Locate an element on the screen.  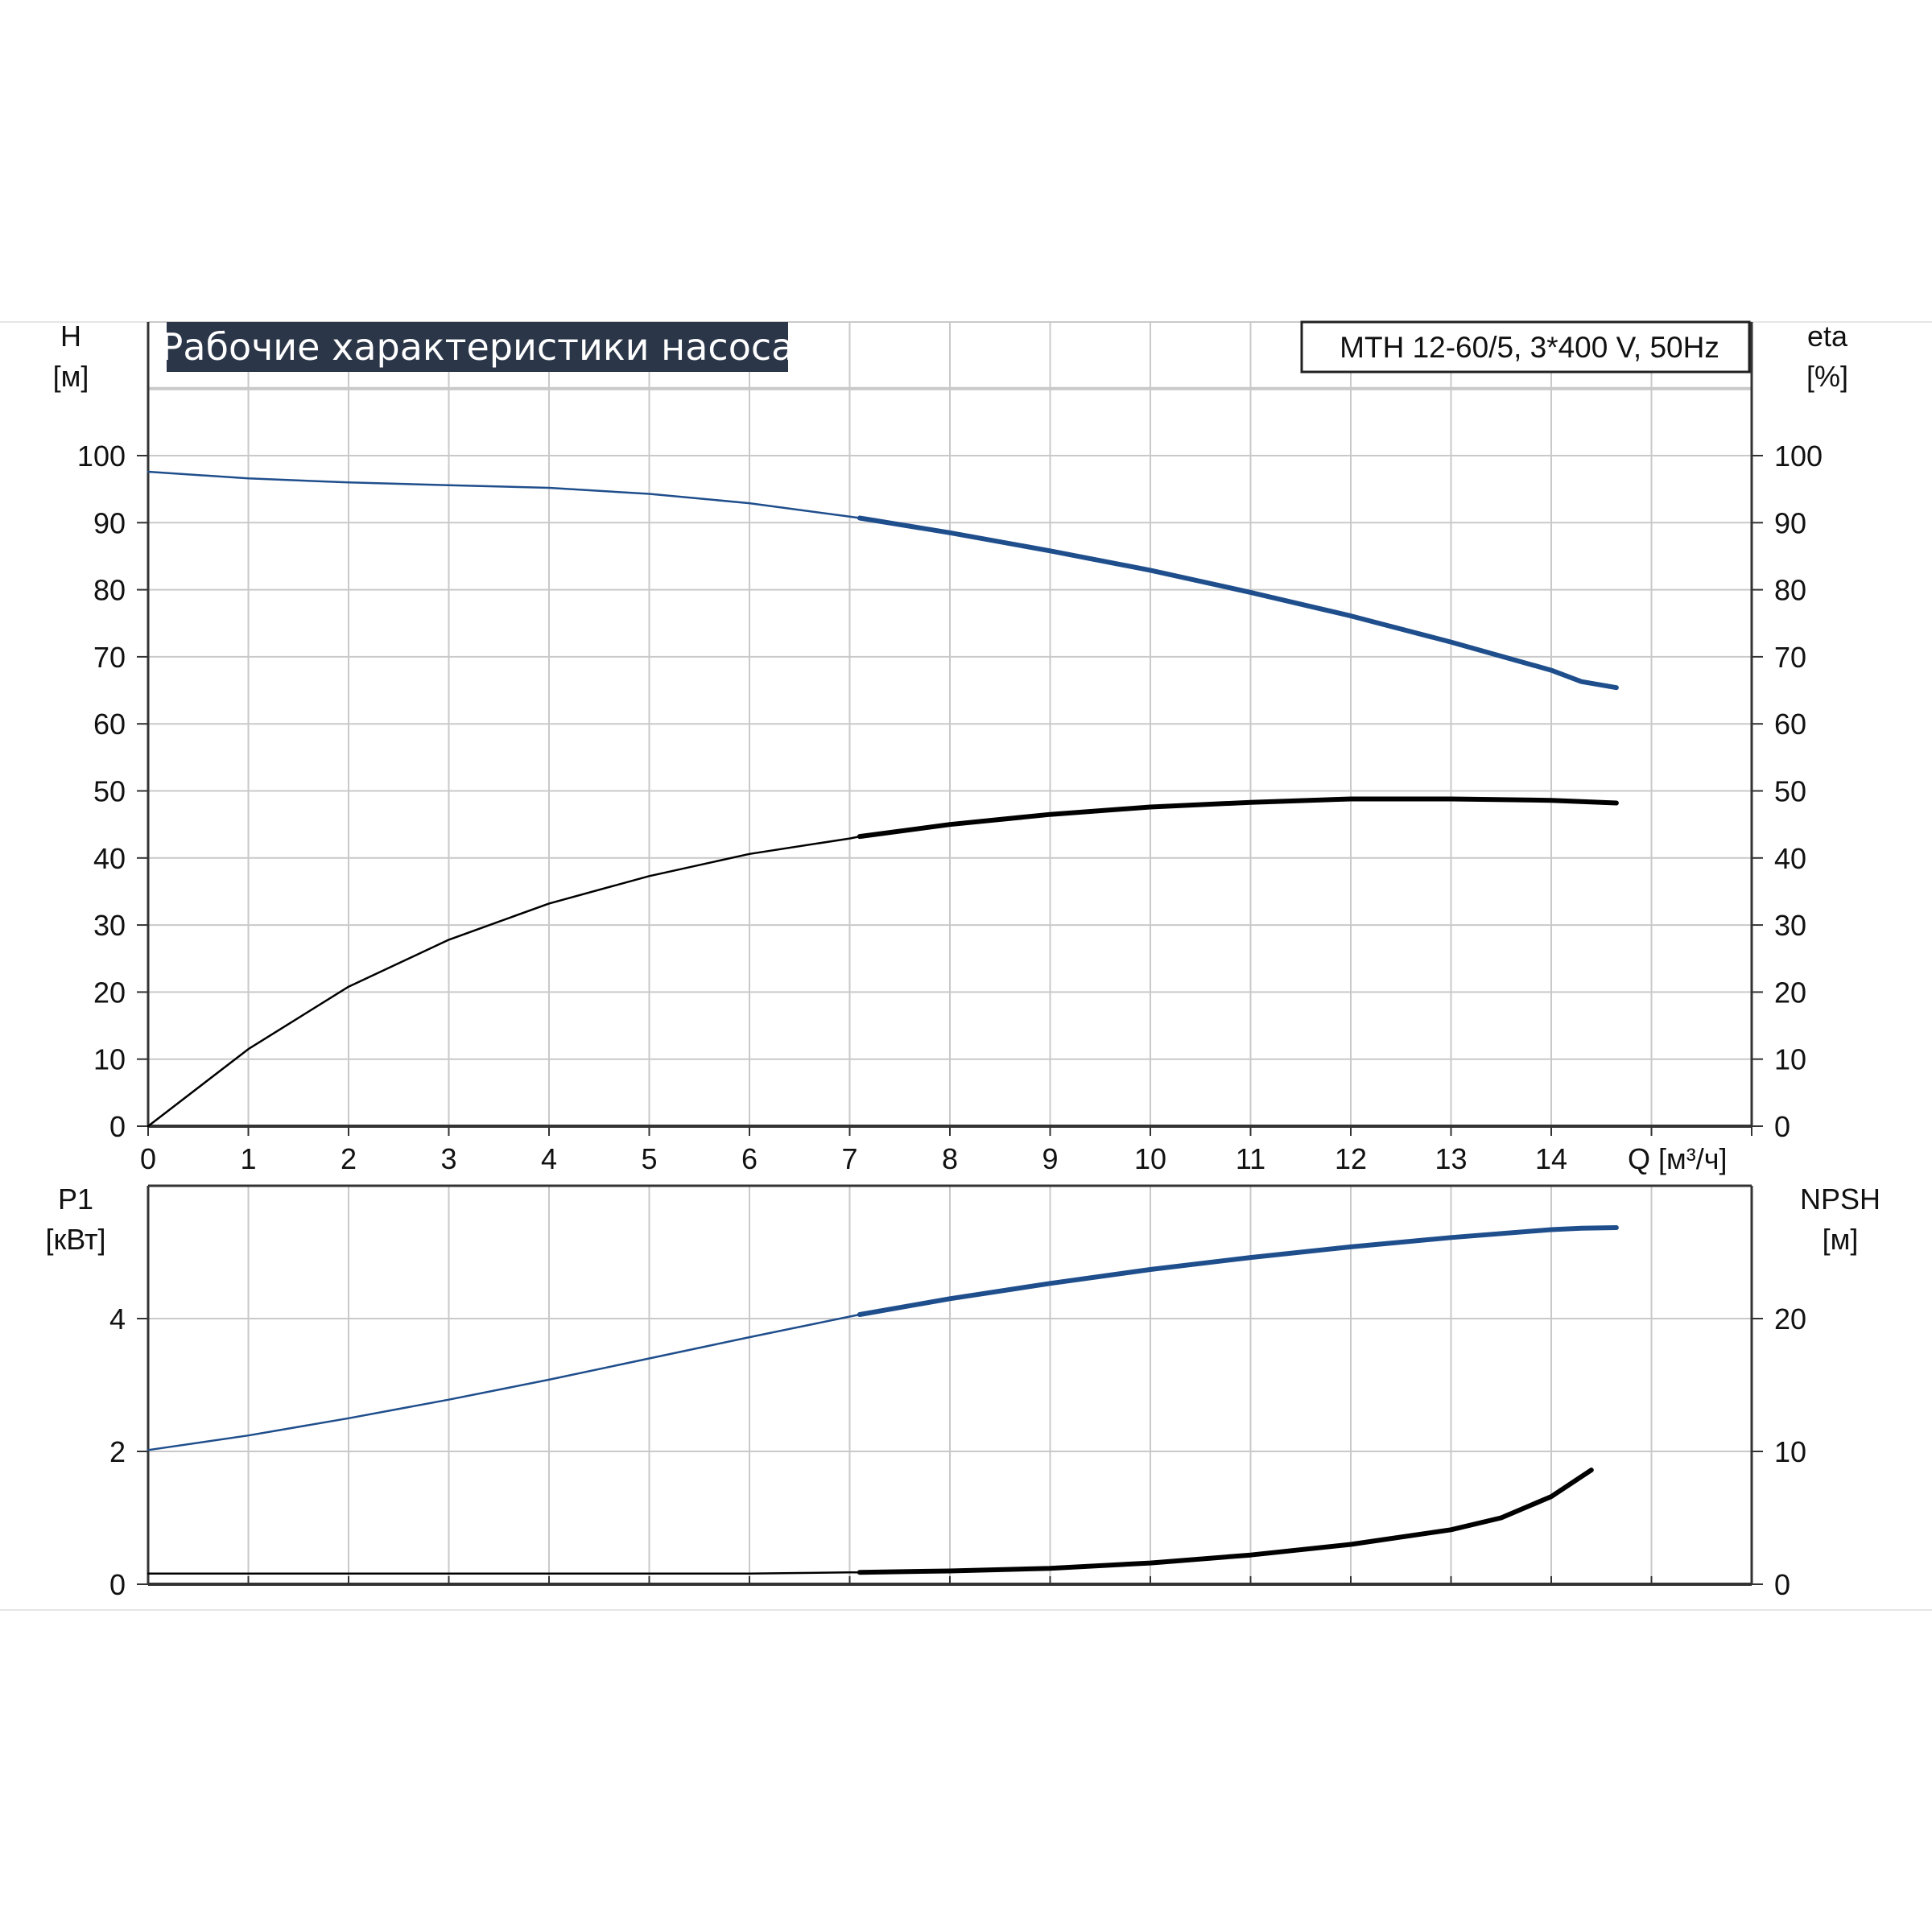
npsh-curve-bold is located at coordinates (1225, 1521).